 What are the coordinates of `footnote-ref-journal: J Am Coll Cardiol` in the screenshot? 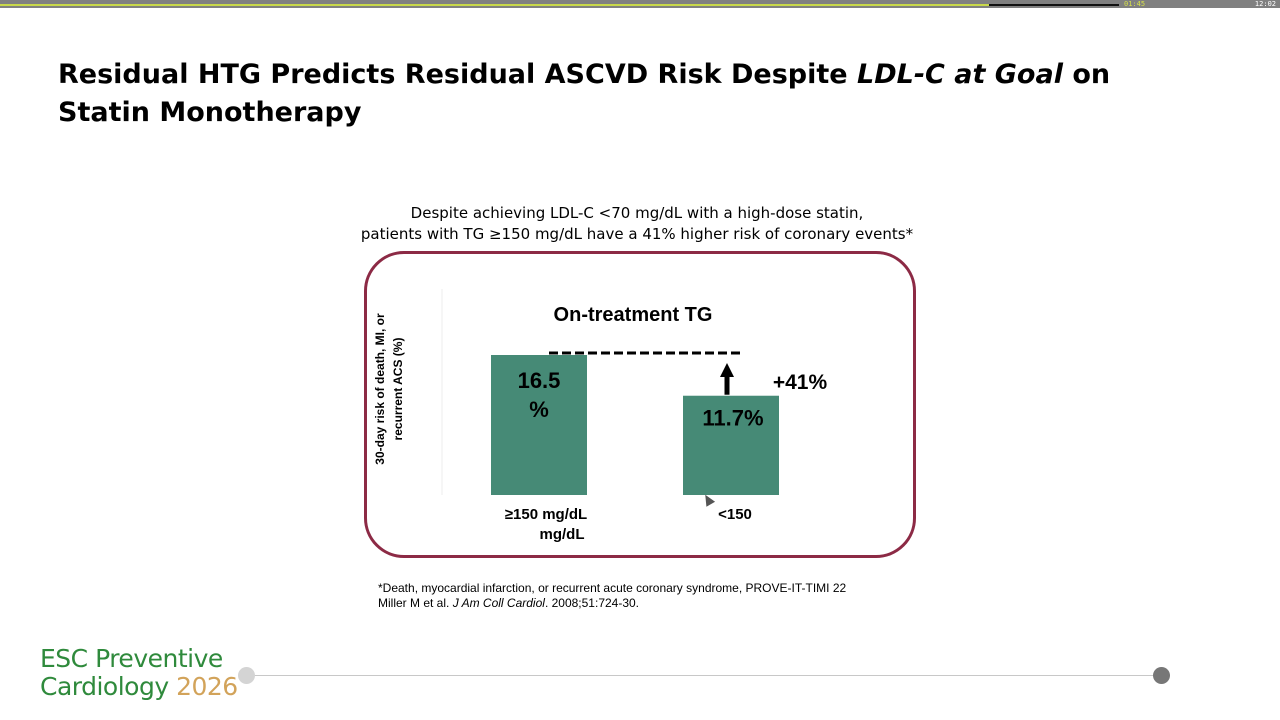 It's located at (498, 603).